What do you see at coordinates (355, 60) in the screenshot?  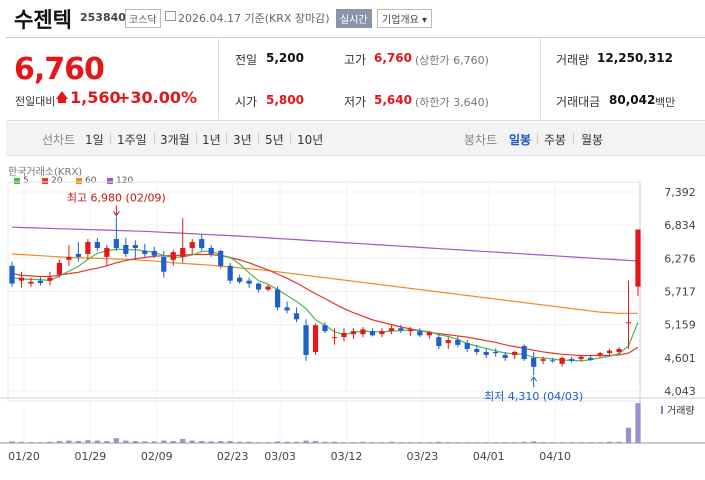 I see `high-label: 고가` at bounding box center [355, 60].